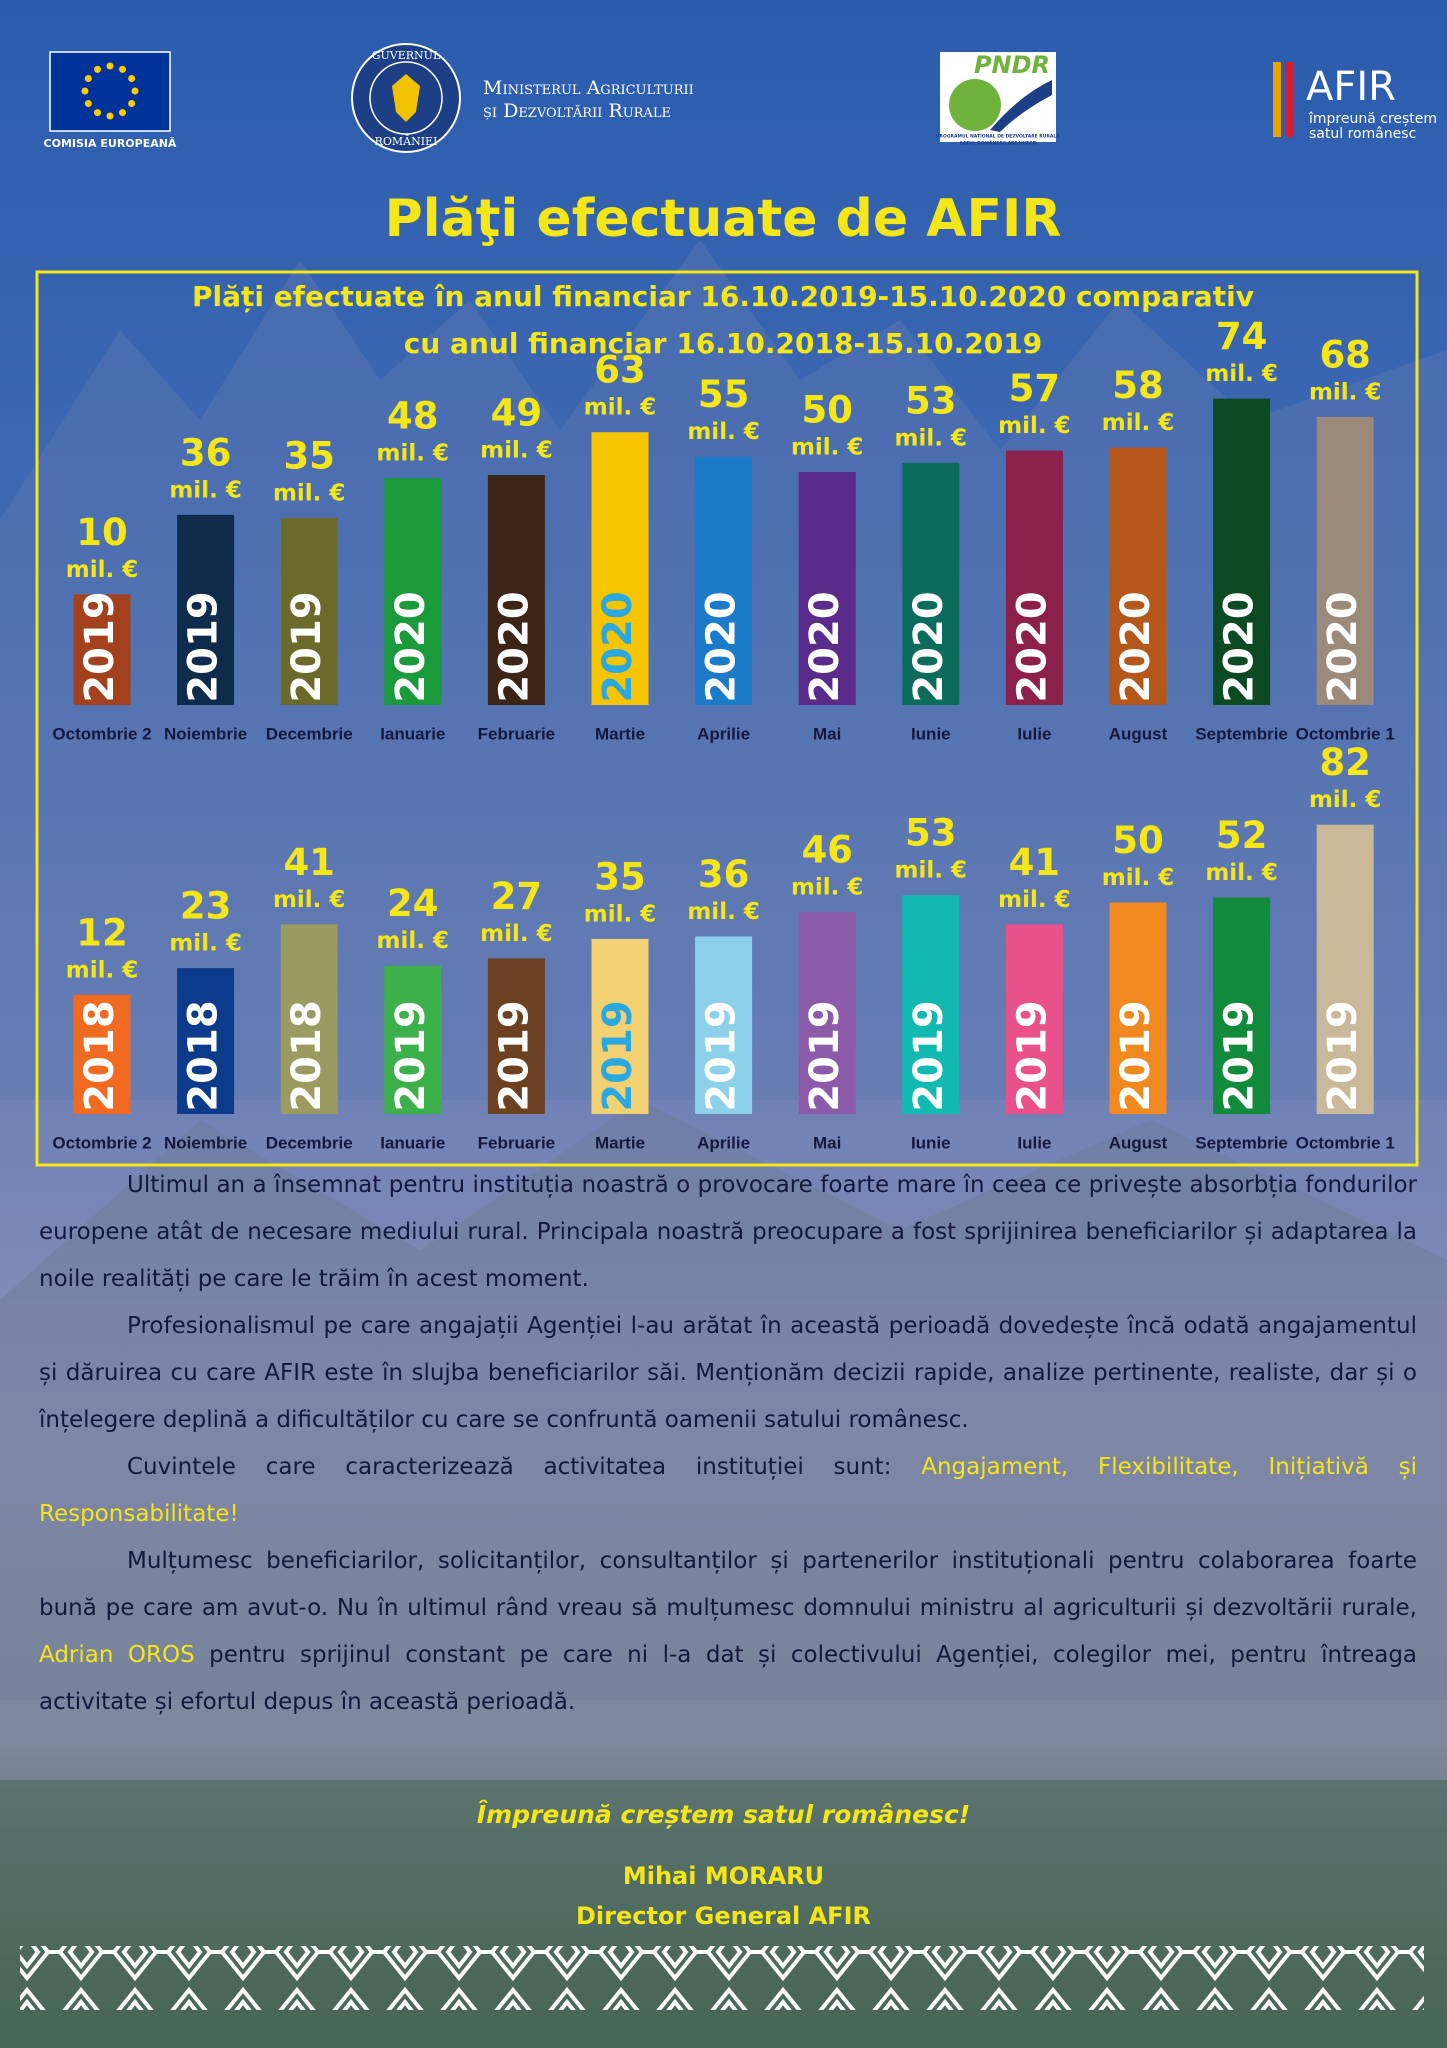  I want to click on ministry-line: și Dezvoltării Rurale, so click(577, 111).